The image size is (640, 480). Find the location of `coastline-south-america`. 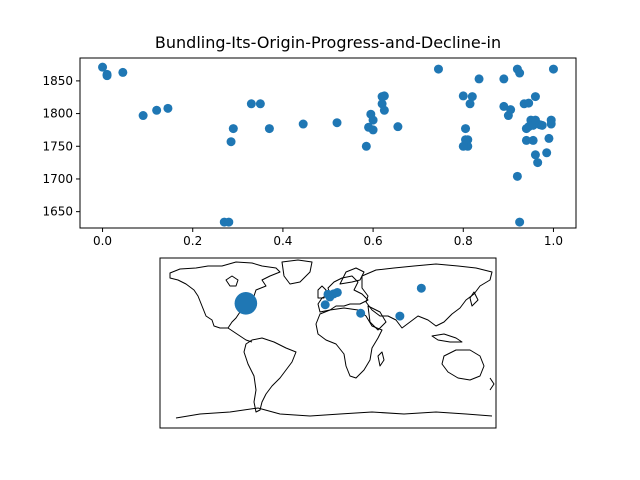

coastline-south-america is located at coordinates (270, 375).